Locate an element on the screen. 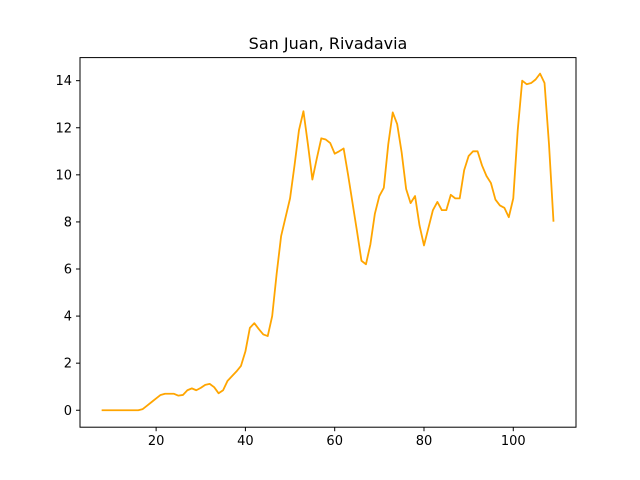 Image resolution: width=640 pixels, height=480 pixels. y-tick-label: 12 is located at coordinates (63, 128).